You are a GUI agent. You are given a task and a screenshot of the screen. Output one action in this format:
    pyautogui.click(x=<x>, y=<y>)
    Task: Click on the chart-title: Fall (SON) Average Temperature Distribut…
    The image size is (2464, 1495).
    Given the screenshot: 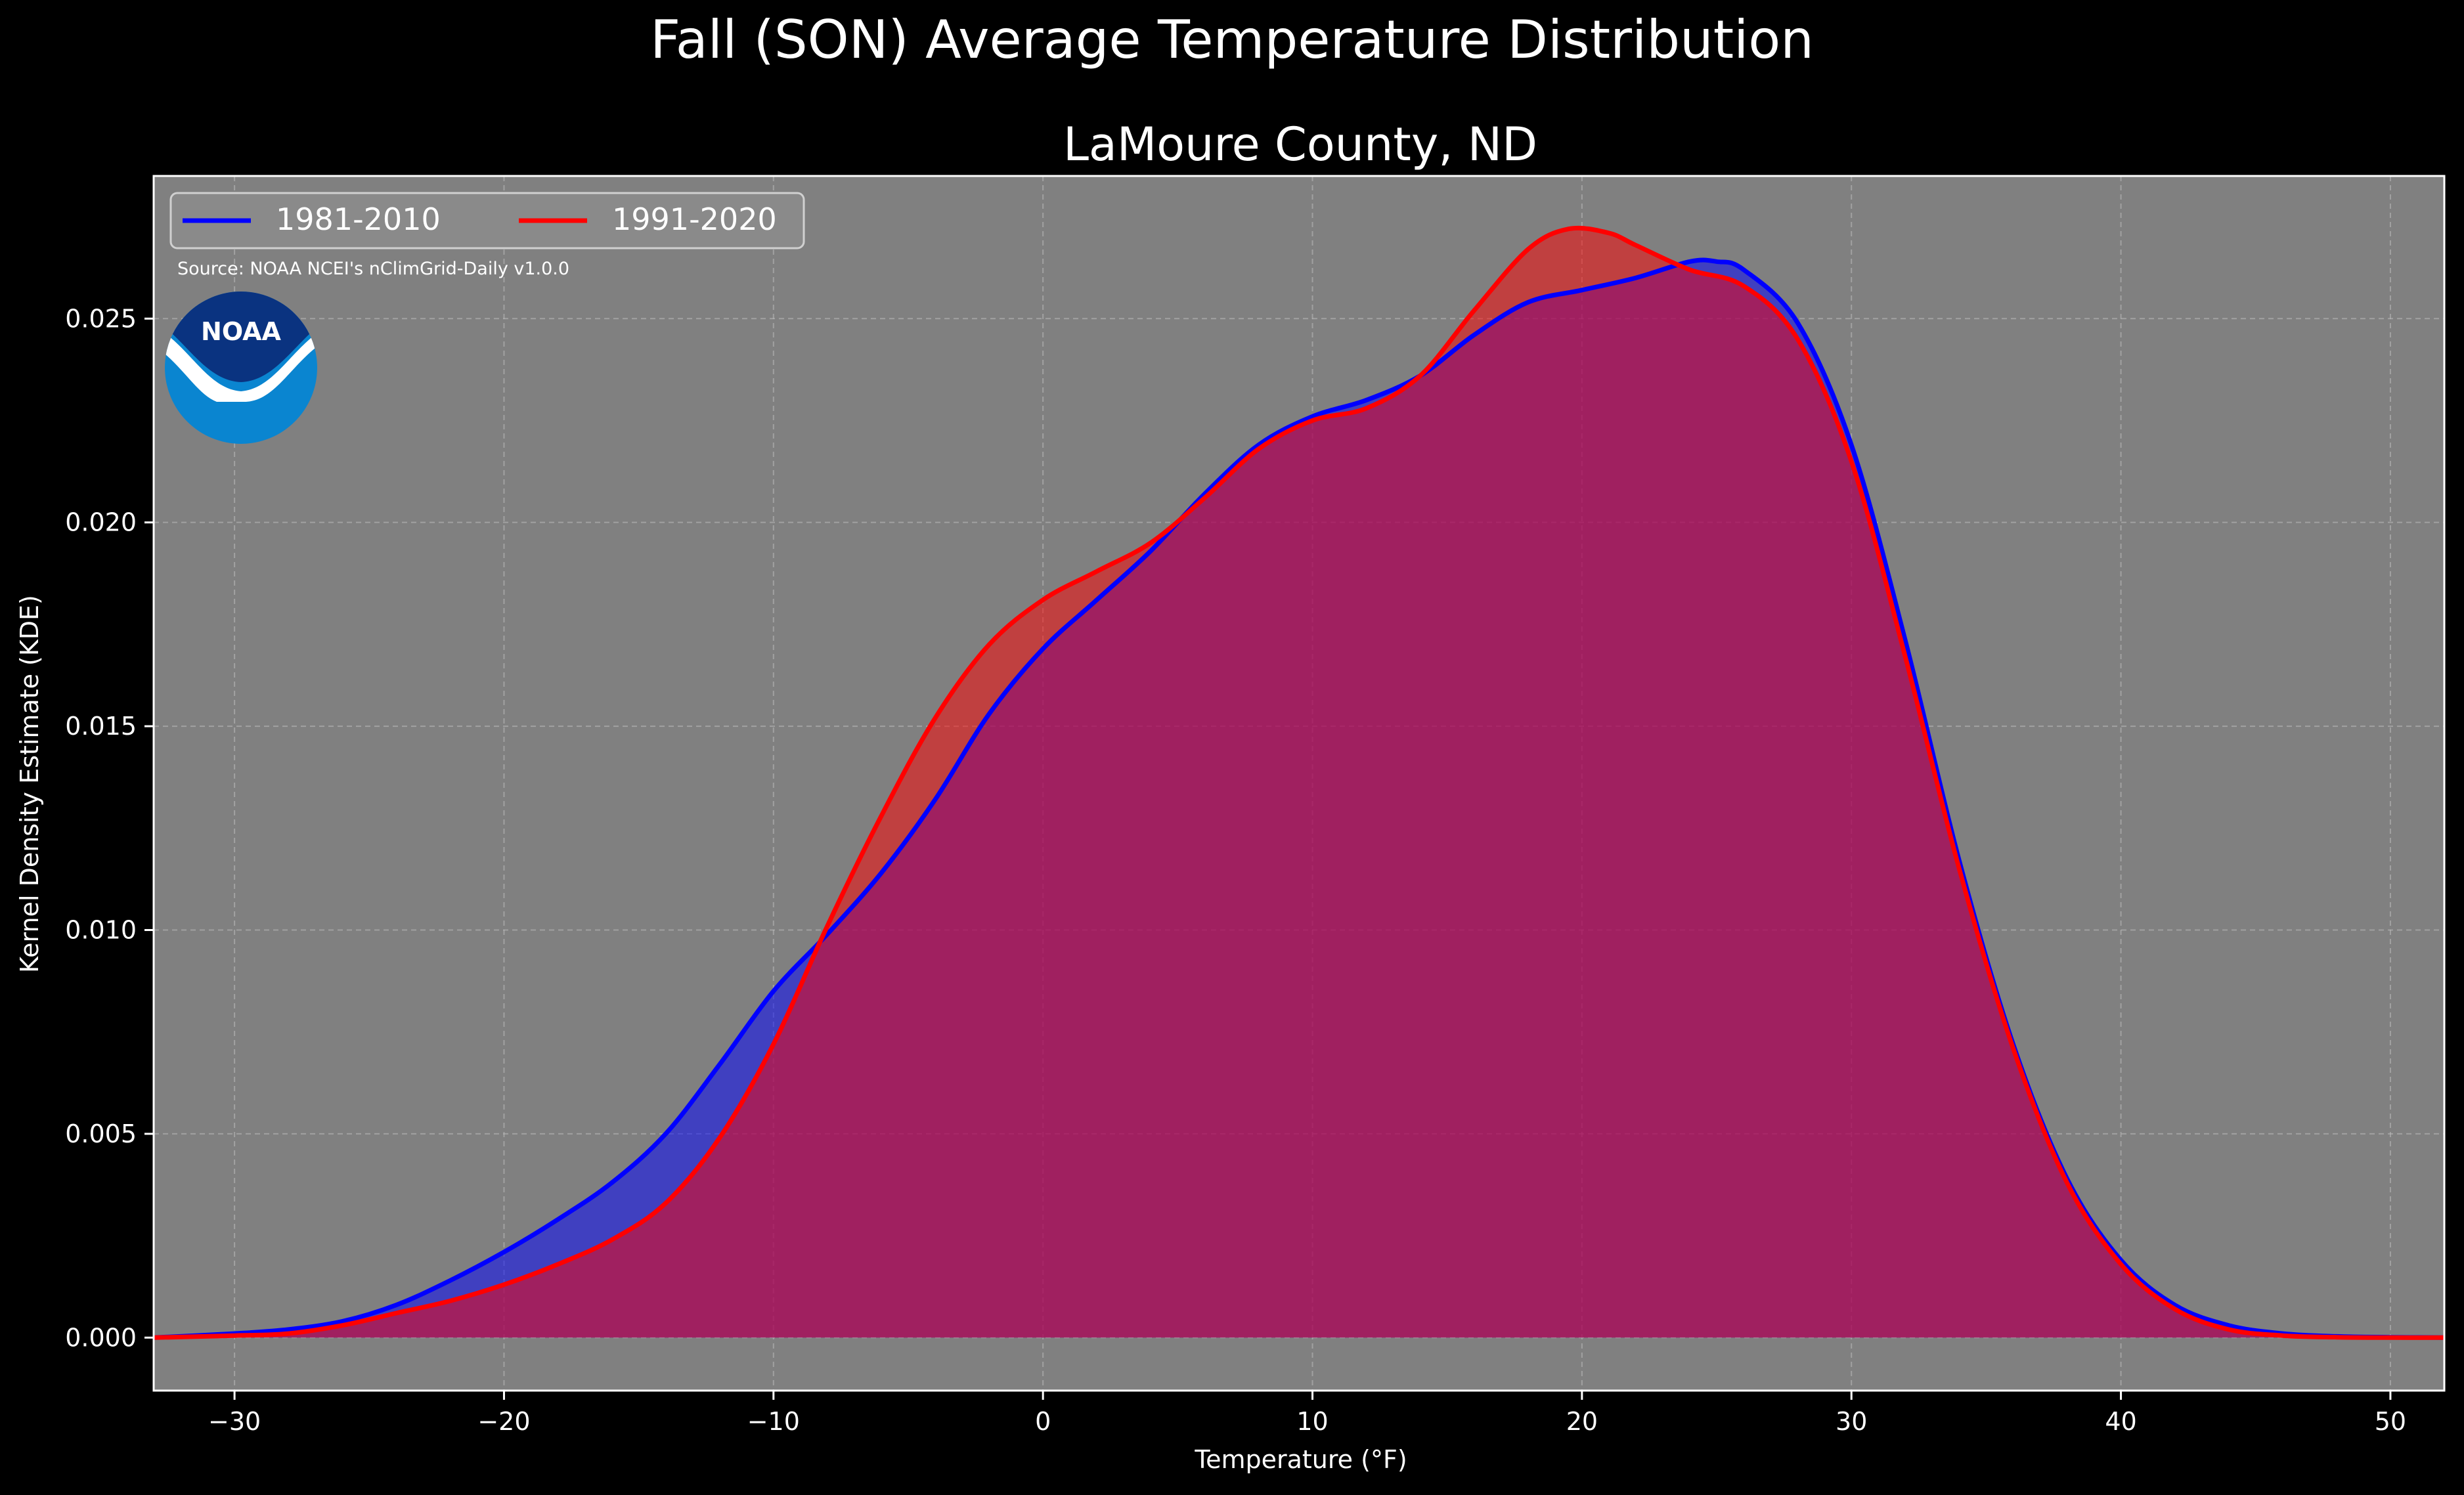 What is the action you would take?
    pyautogui.click(x=1232, y=39)
    